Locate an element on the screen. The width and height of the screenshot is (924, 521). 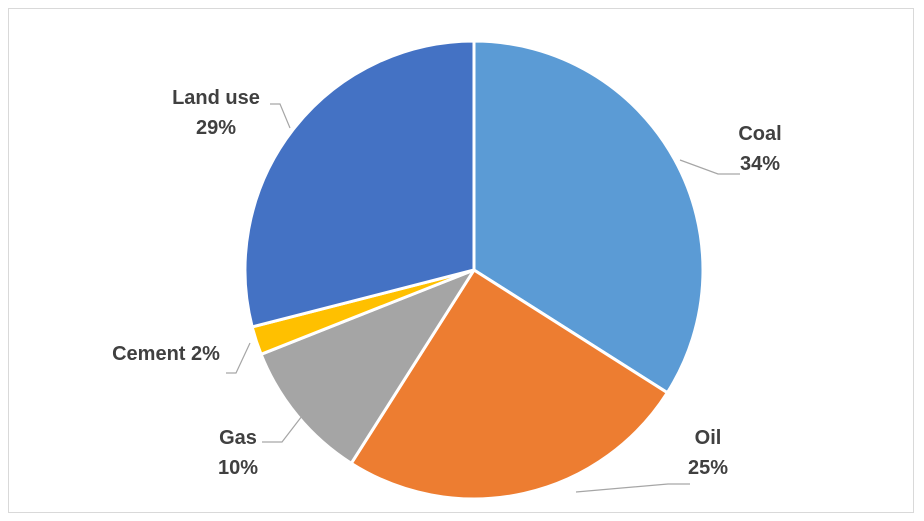
data-label-cement: Cement 2% is located at coordinates (166, 354).